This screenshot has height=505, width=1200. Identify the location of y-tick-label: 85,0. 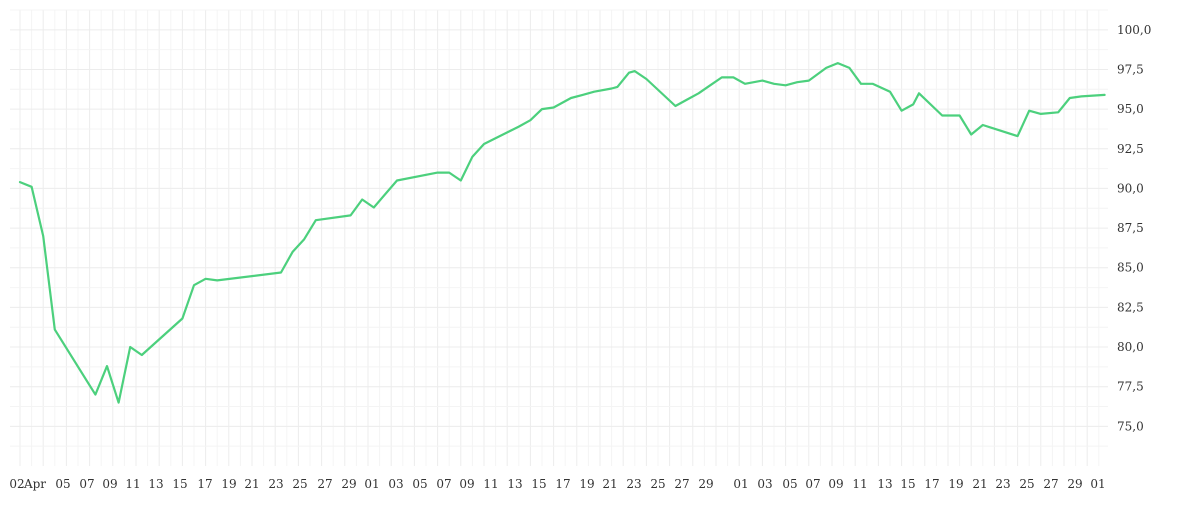
(1130, 268).